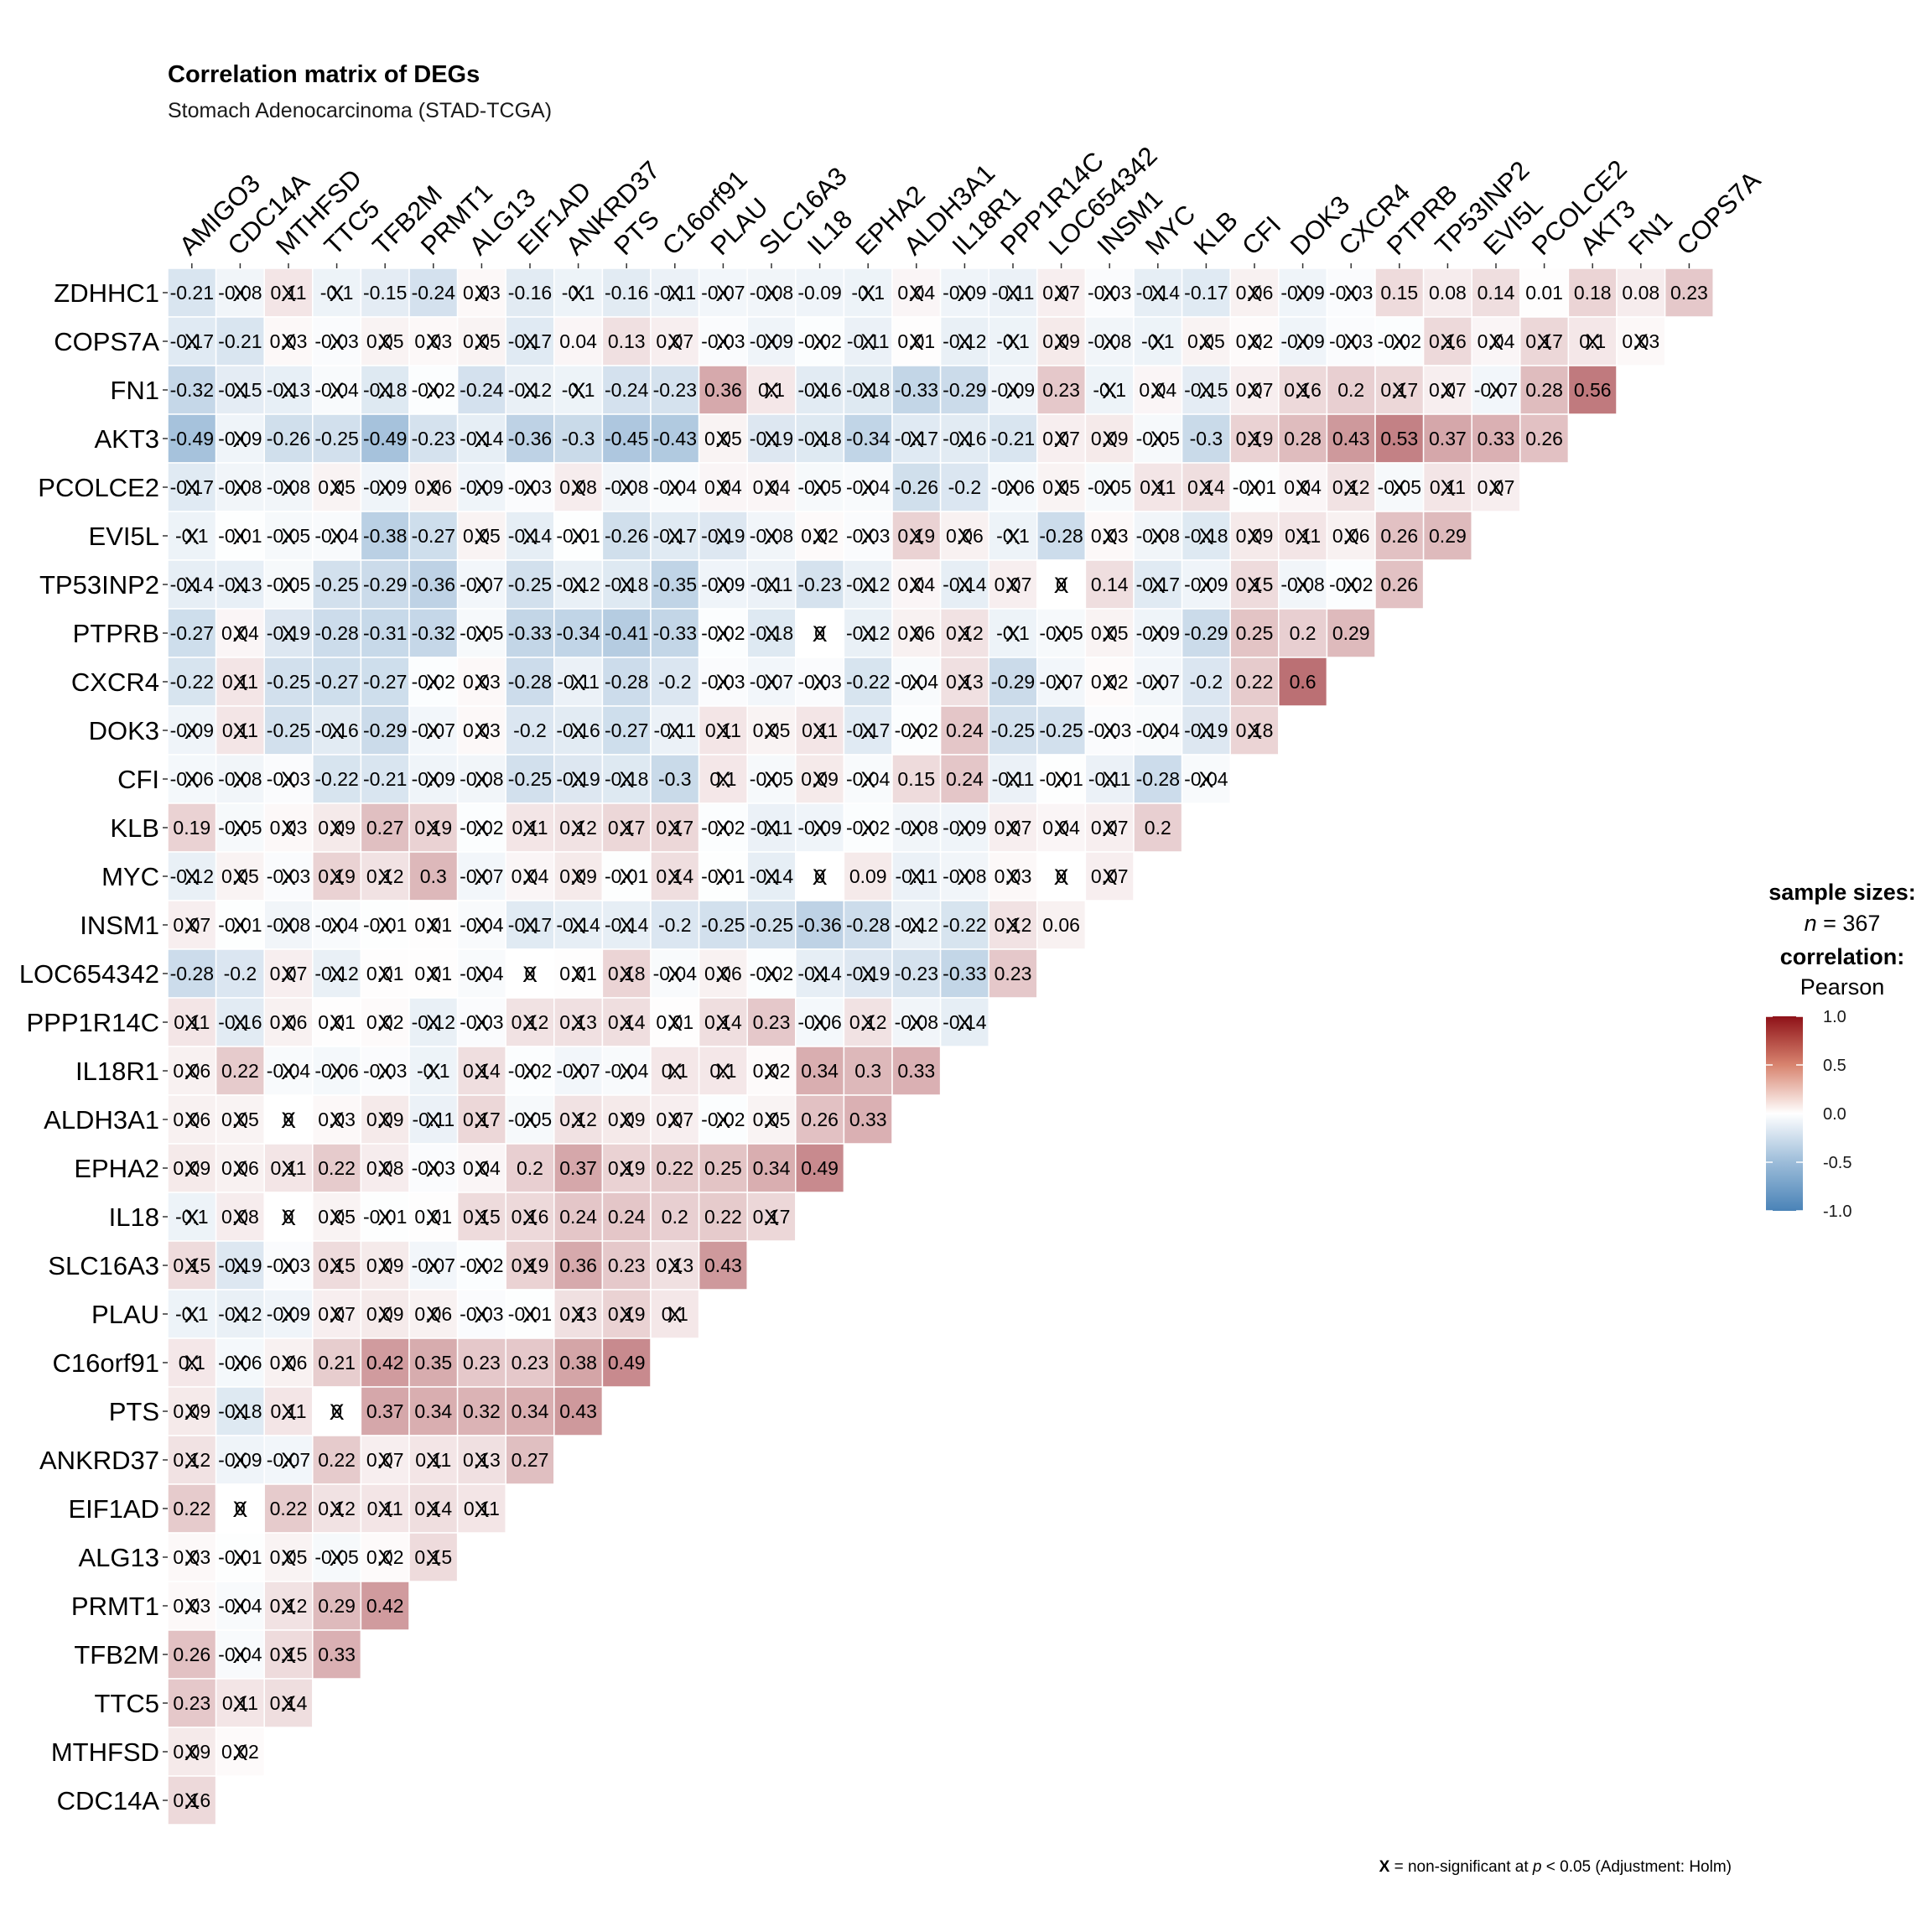 The width and height of the screenshot is (1932, 1932). What do you see at coordinates (324, 74) in the screenshot?
I see `chart-title: Correlation matrix of DEGs` at bounding box center [324, 74].